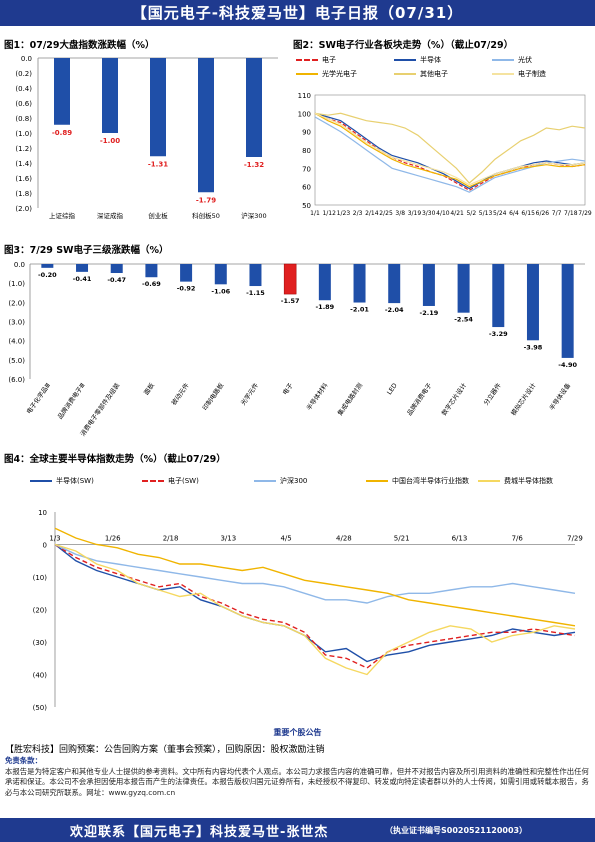 This screenshot has width=595, height=842. I want to click on fig3-xtick: 半导体材料, so click(317, 396).